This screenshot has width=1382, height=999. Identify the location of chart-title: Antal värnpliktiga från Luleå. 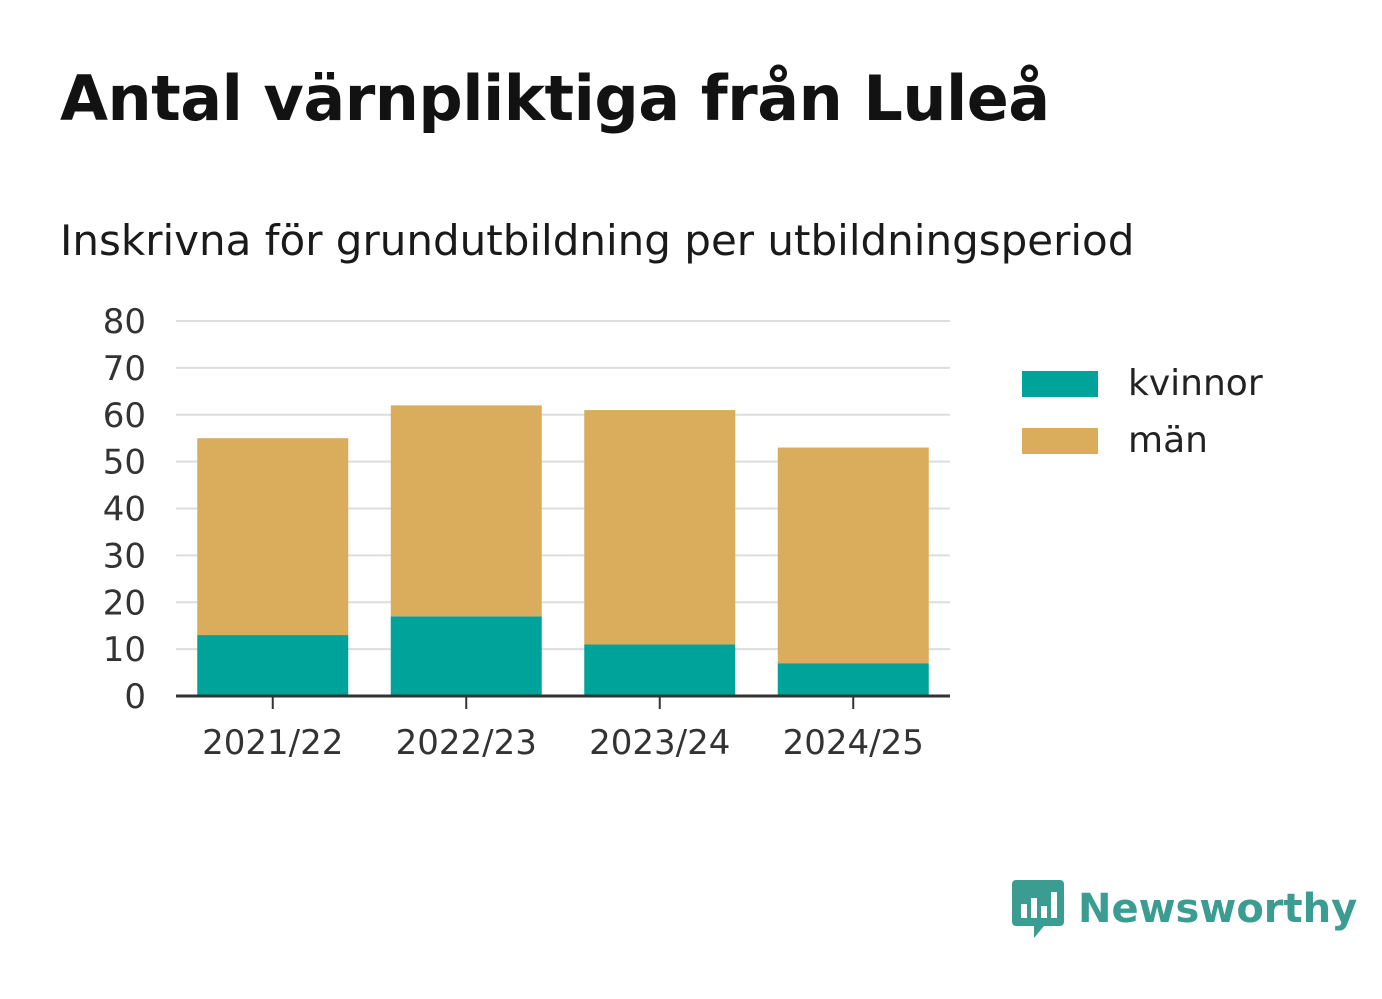
(555, 98).